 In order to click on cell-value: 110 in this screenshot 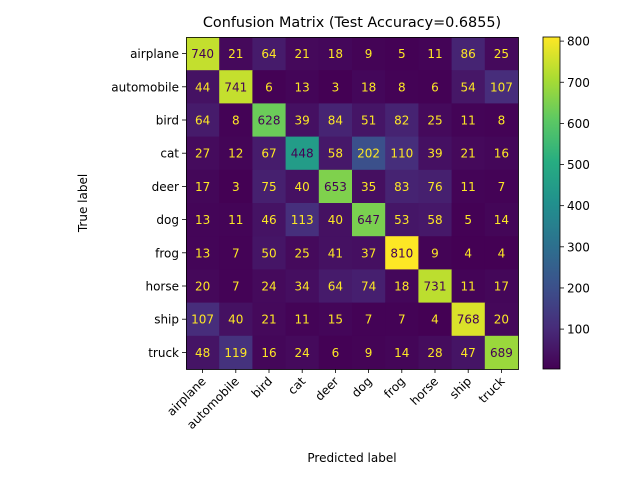, I will do `click(401, 154)`.